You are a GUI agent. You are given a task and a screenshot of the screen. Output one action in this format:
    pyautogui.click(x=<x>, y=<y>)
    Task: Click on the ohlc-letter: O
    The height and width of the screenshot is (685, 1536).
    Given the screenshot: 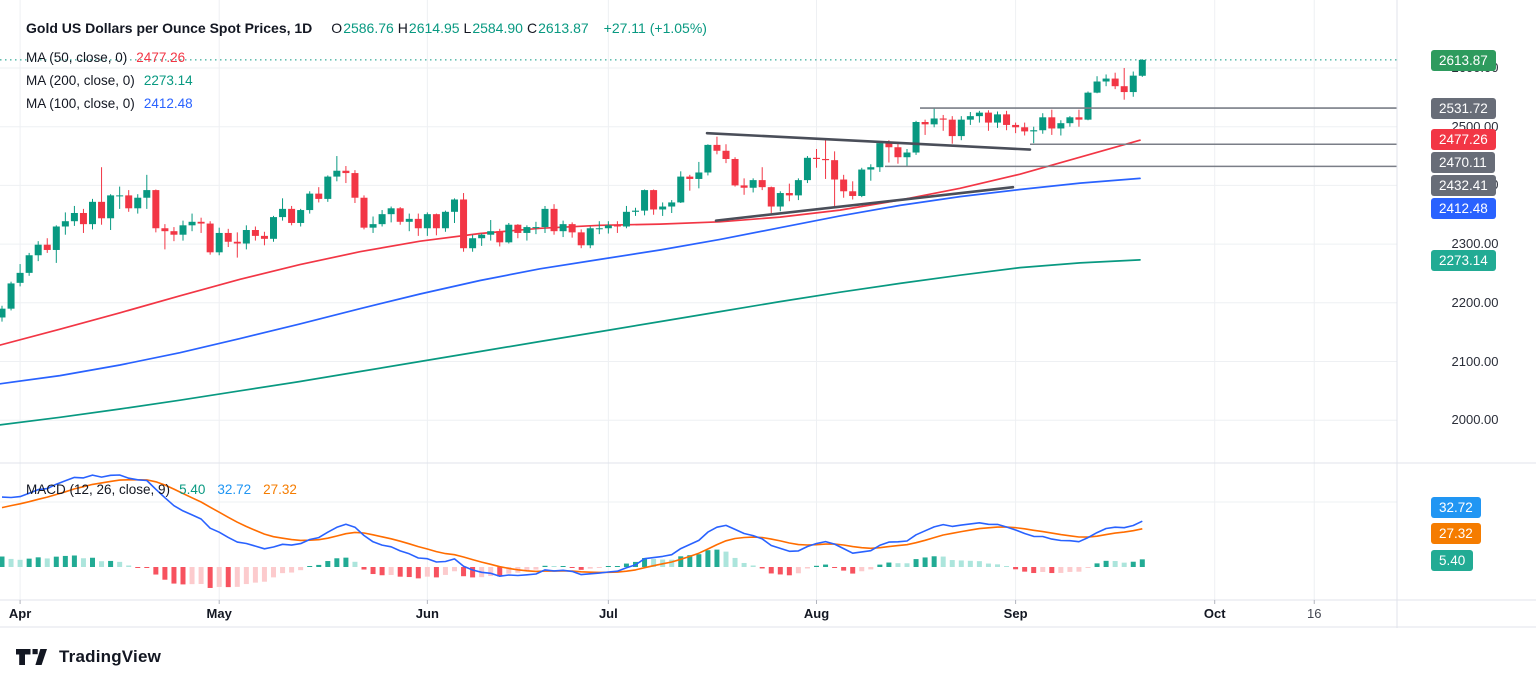 What is the action you would take?
    pyautogui.click(x=337, y=28)
    